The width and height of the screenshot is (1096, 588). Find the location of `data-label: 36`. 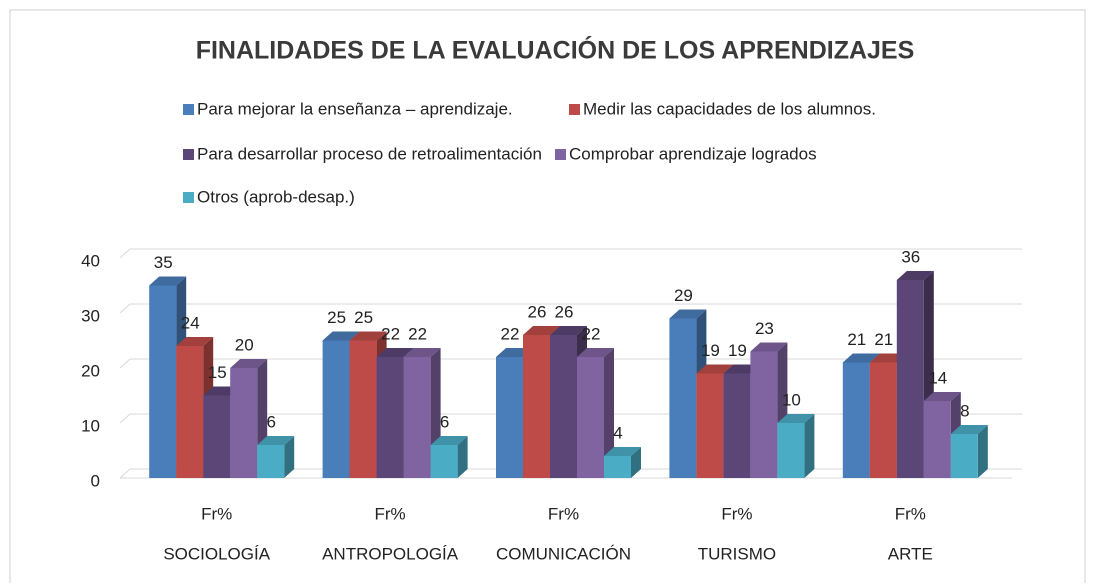

data-label: 36 is located at coordinates (910, 256).